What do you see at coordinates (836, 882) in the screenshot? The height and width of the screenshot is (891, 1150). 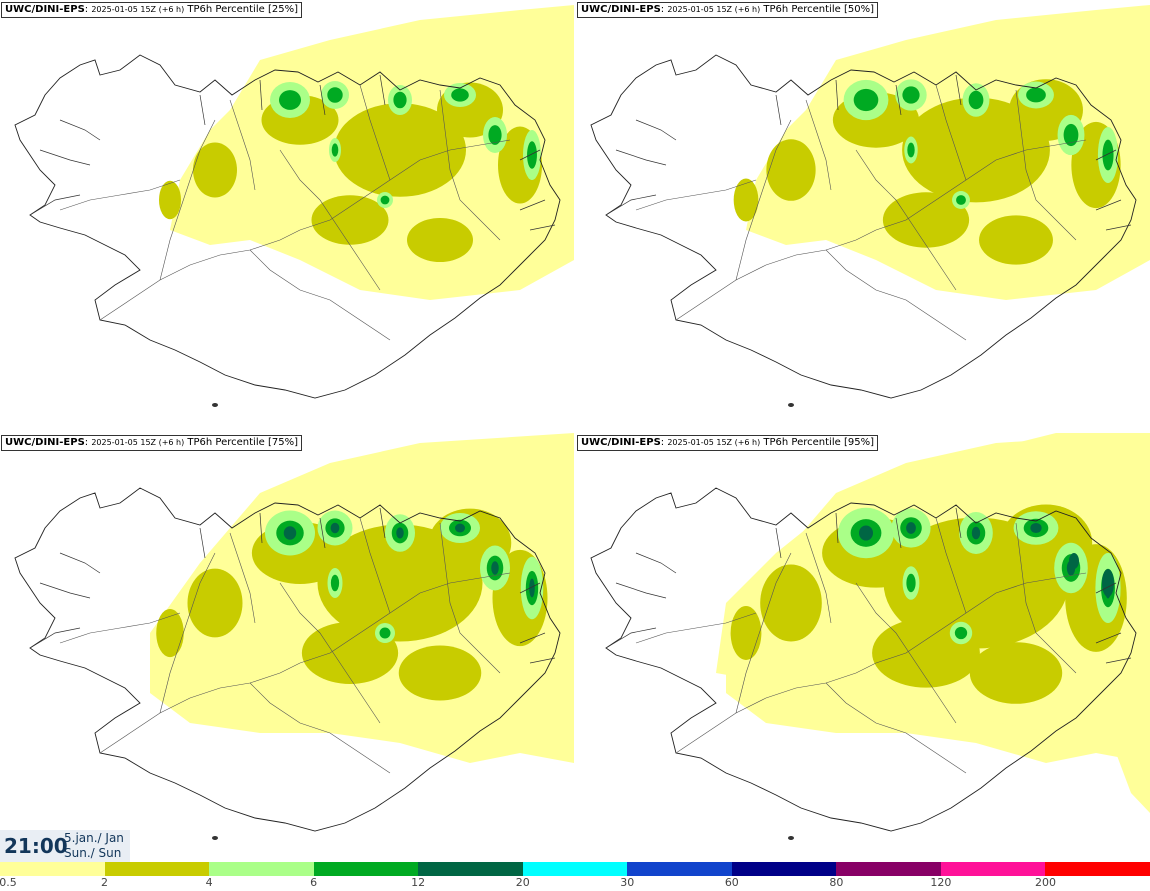 I see `colorbar-tick-label: 80` at bounding box center [836, 882].